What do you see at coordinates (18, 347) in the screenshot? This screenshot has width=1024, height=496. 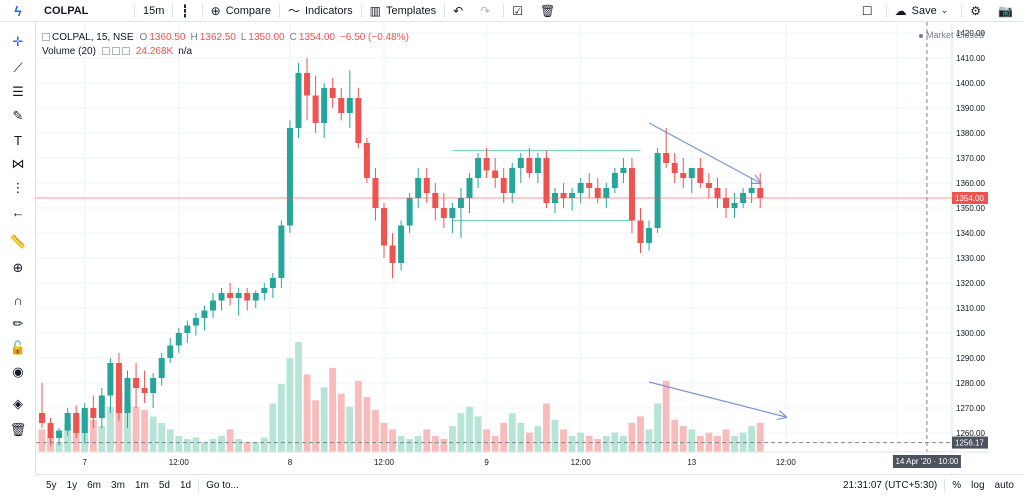 I see `lock-icon: 🔓` at bounding box center [18, 347].